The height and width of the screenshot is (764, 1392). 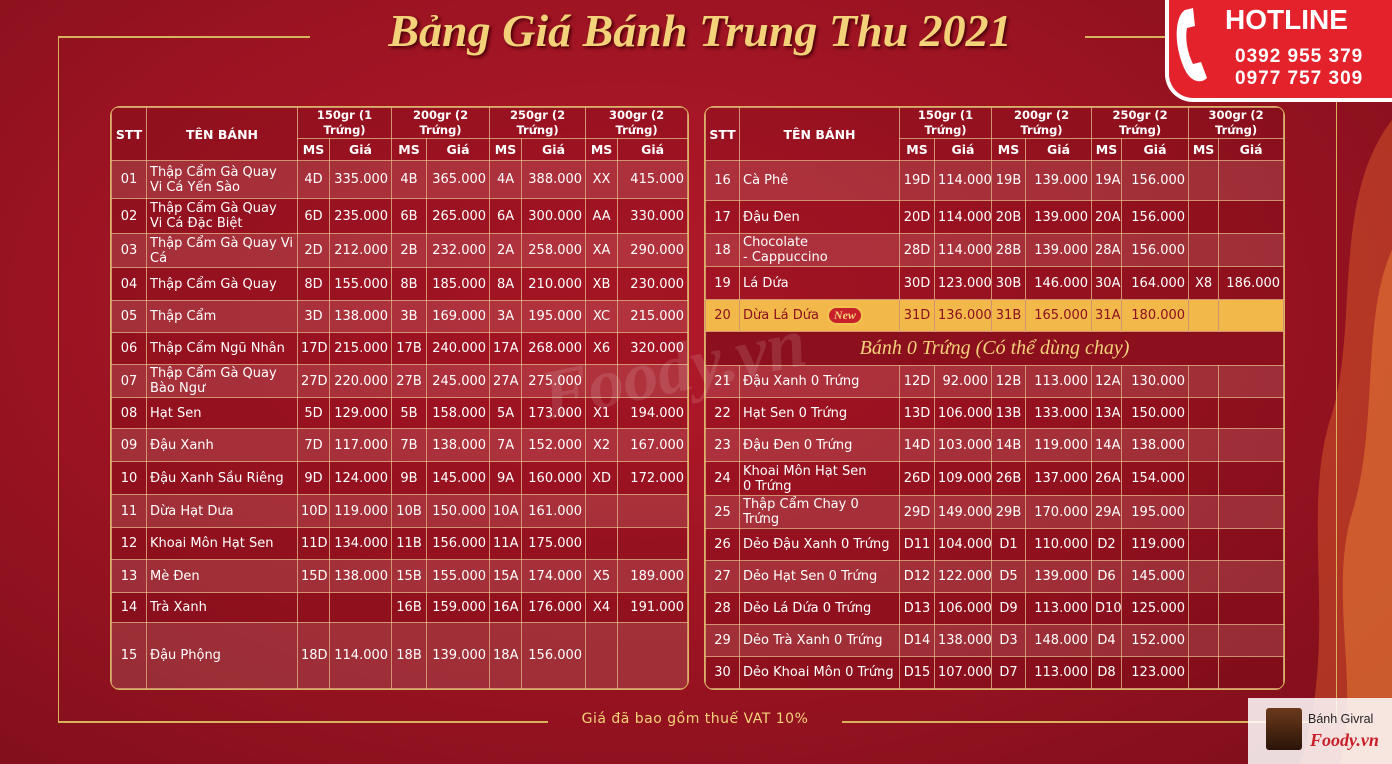 What do you see at coordinates (183, 316) in the screenshot?
I see `cake-name: Thập Cẩm` at bounding box center [183, 316].